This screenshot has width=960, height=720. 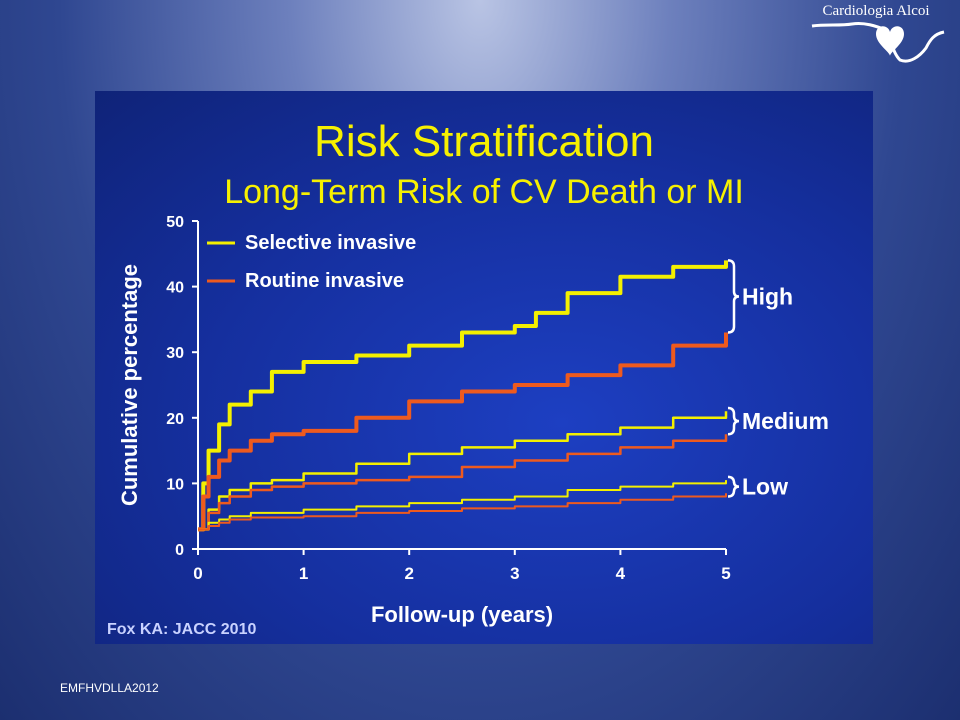 What do you see at coordinates (765, 487) in the screenshot?
I see `group-label-low: Low` at bounding box center [765, 487].